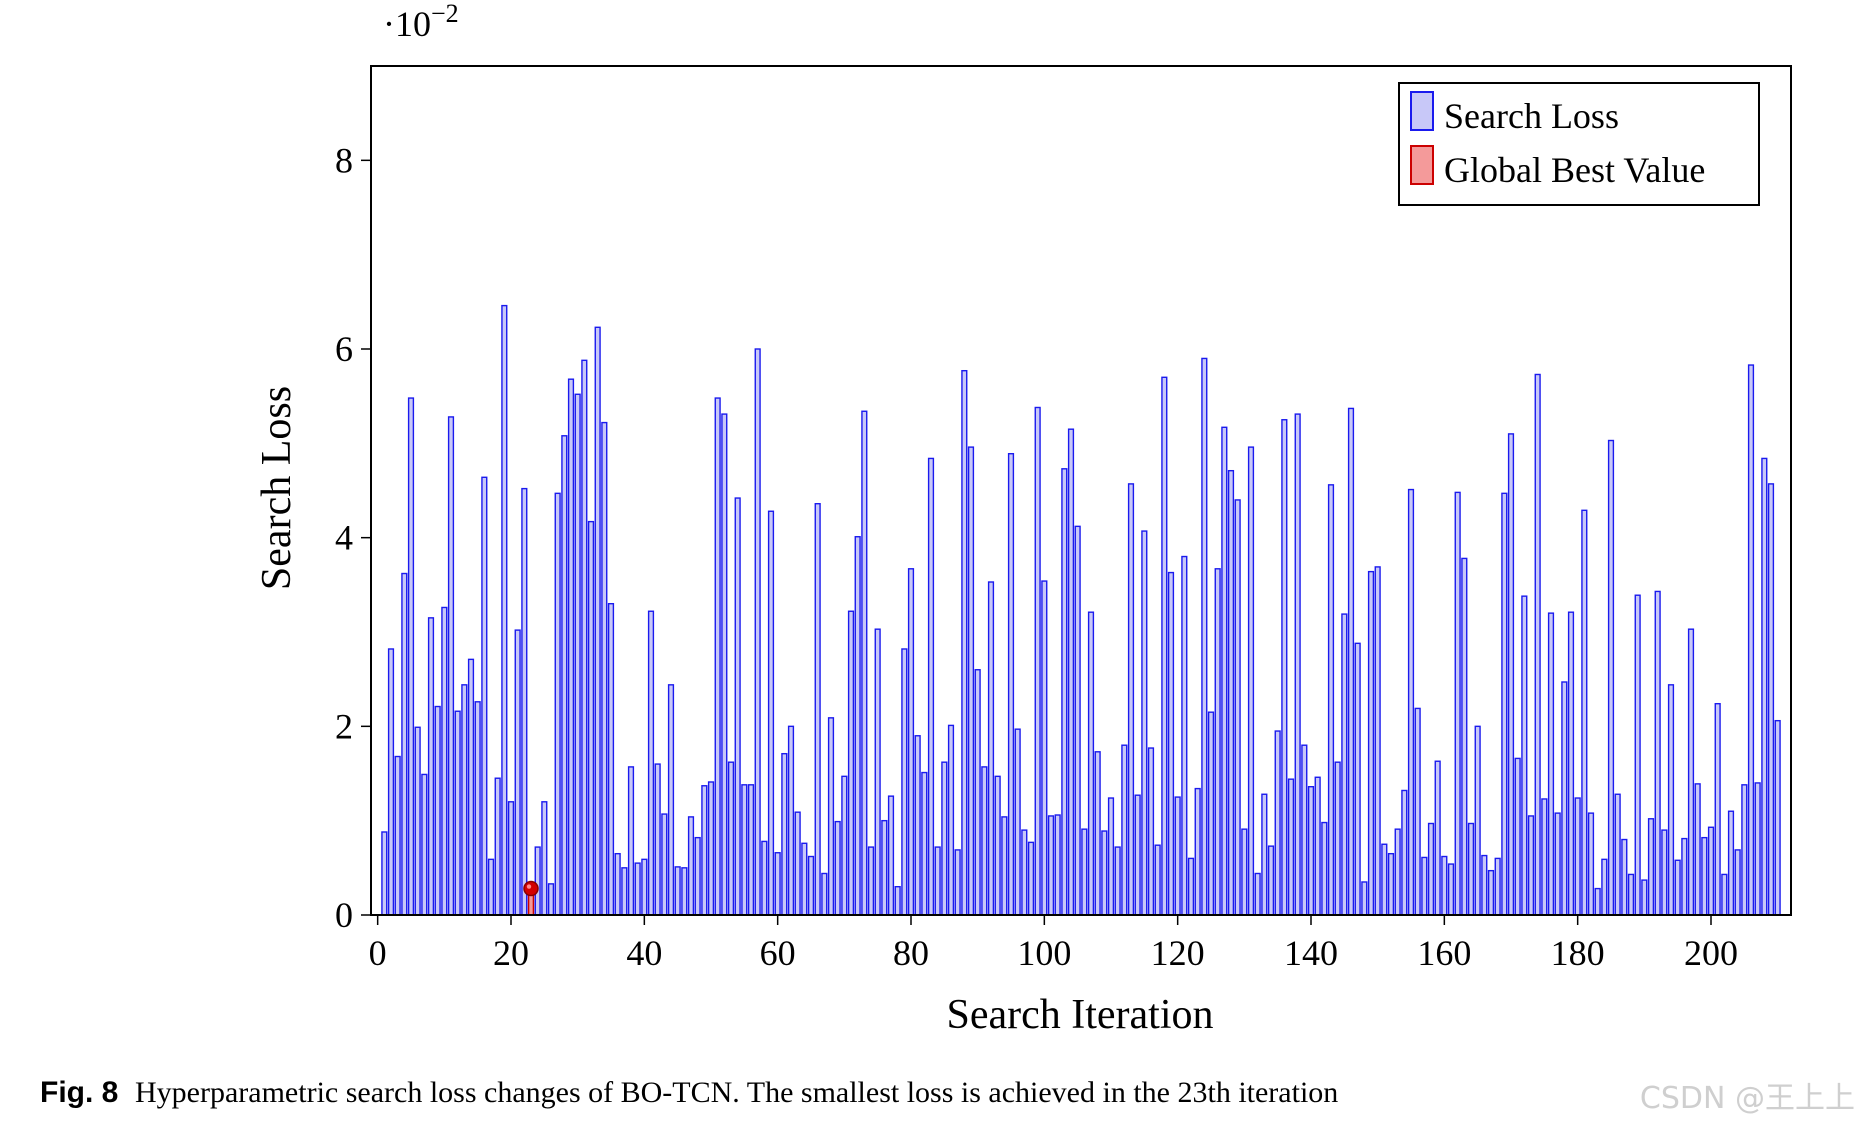 This screenshot has width=1861, height=1127. Describe the element at coordinates (531, 898) in the screenshot. I see `bar-series-global-best` at that location.